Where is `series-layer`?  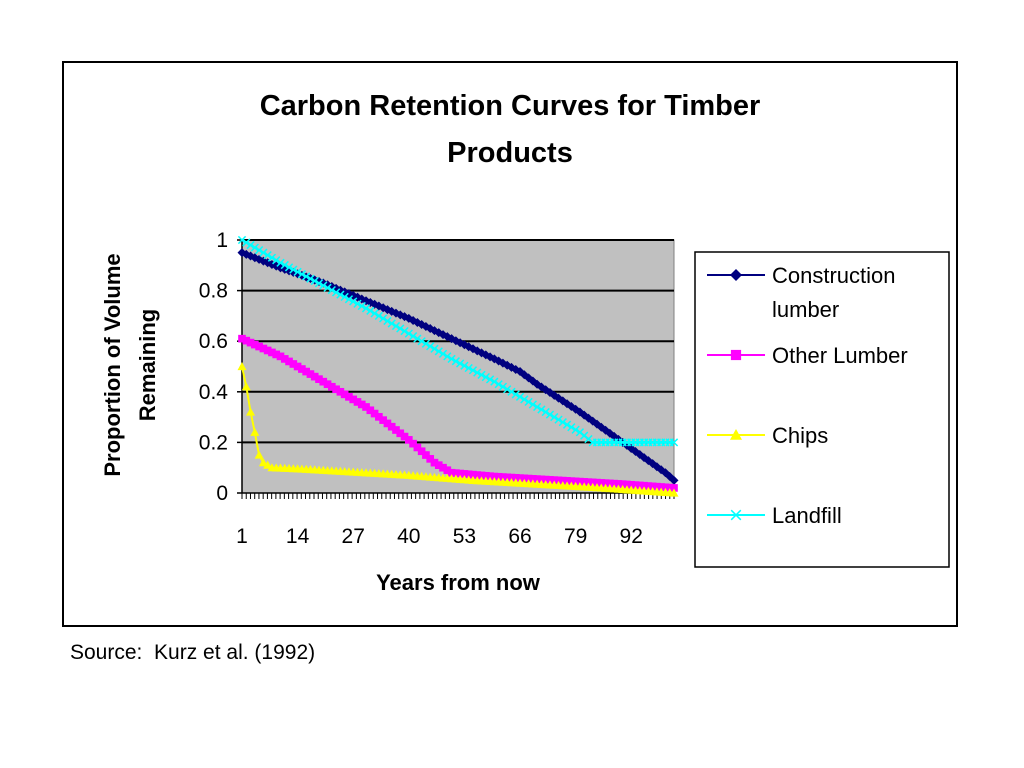 series-layer is located at coordinates (458, 366).